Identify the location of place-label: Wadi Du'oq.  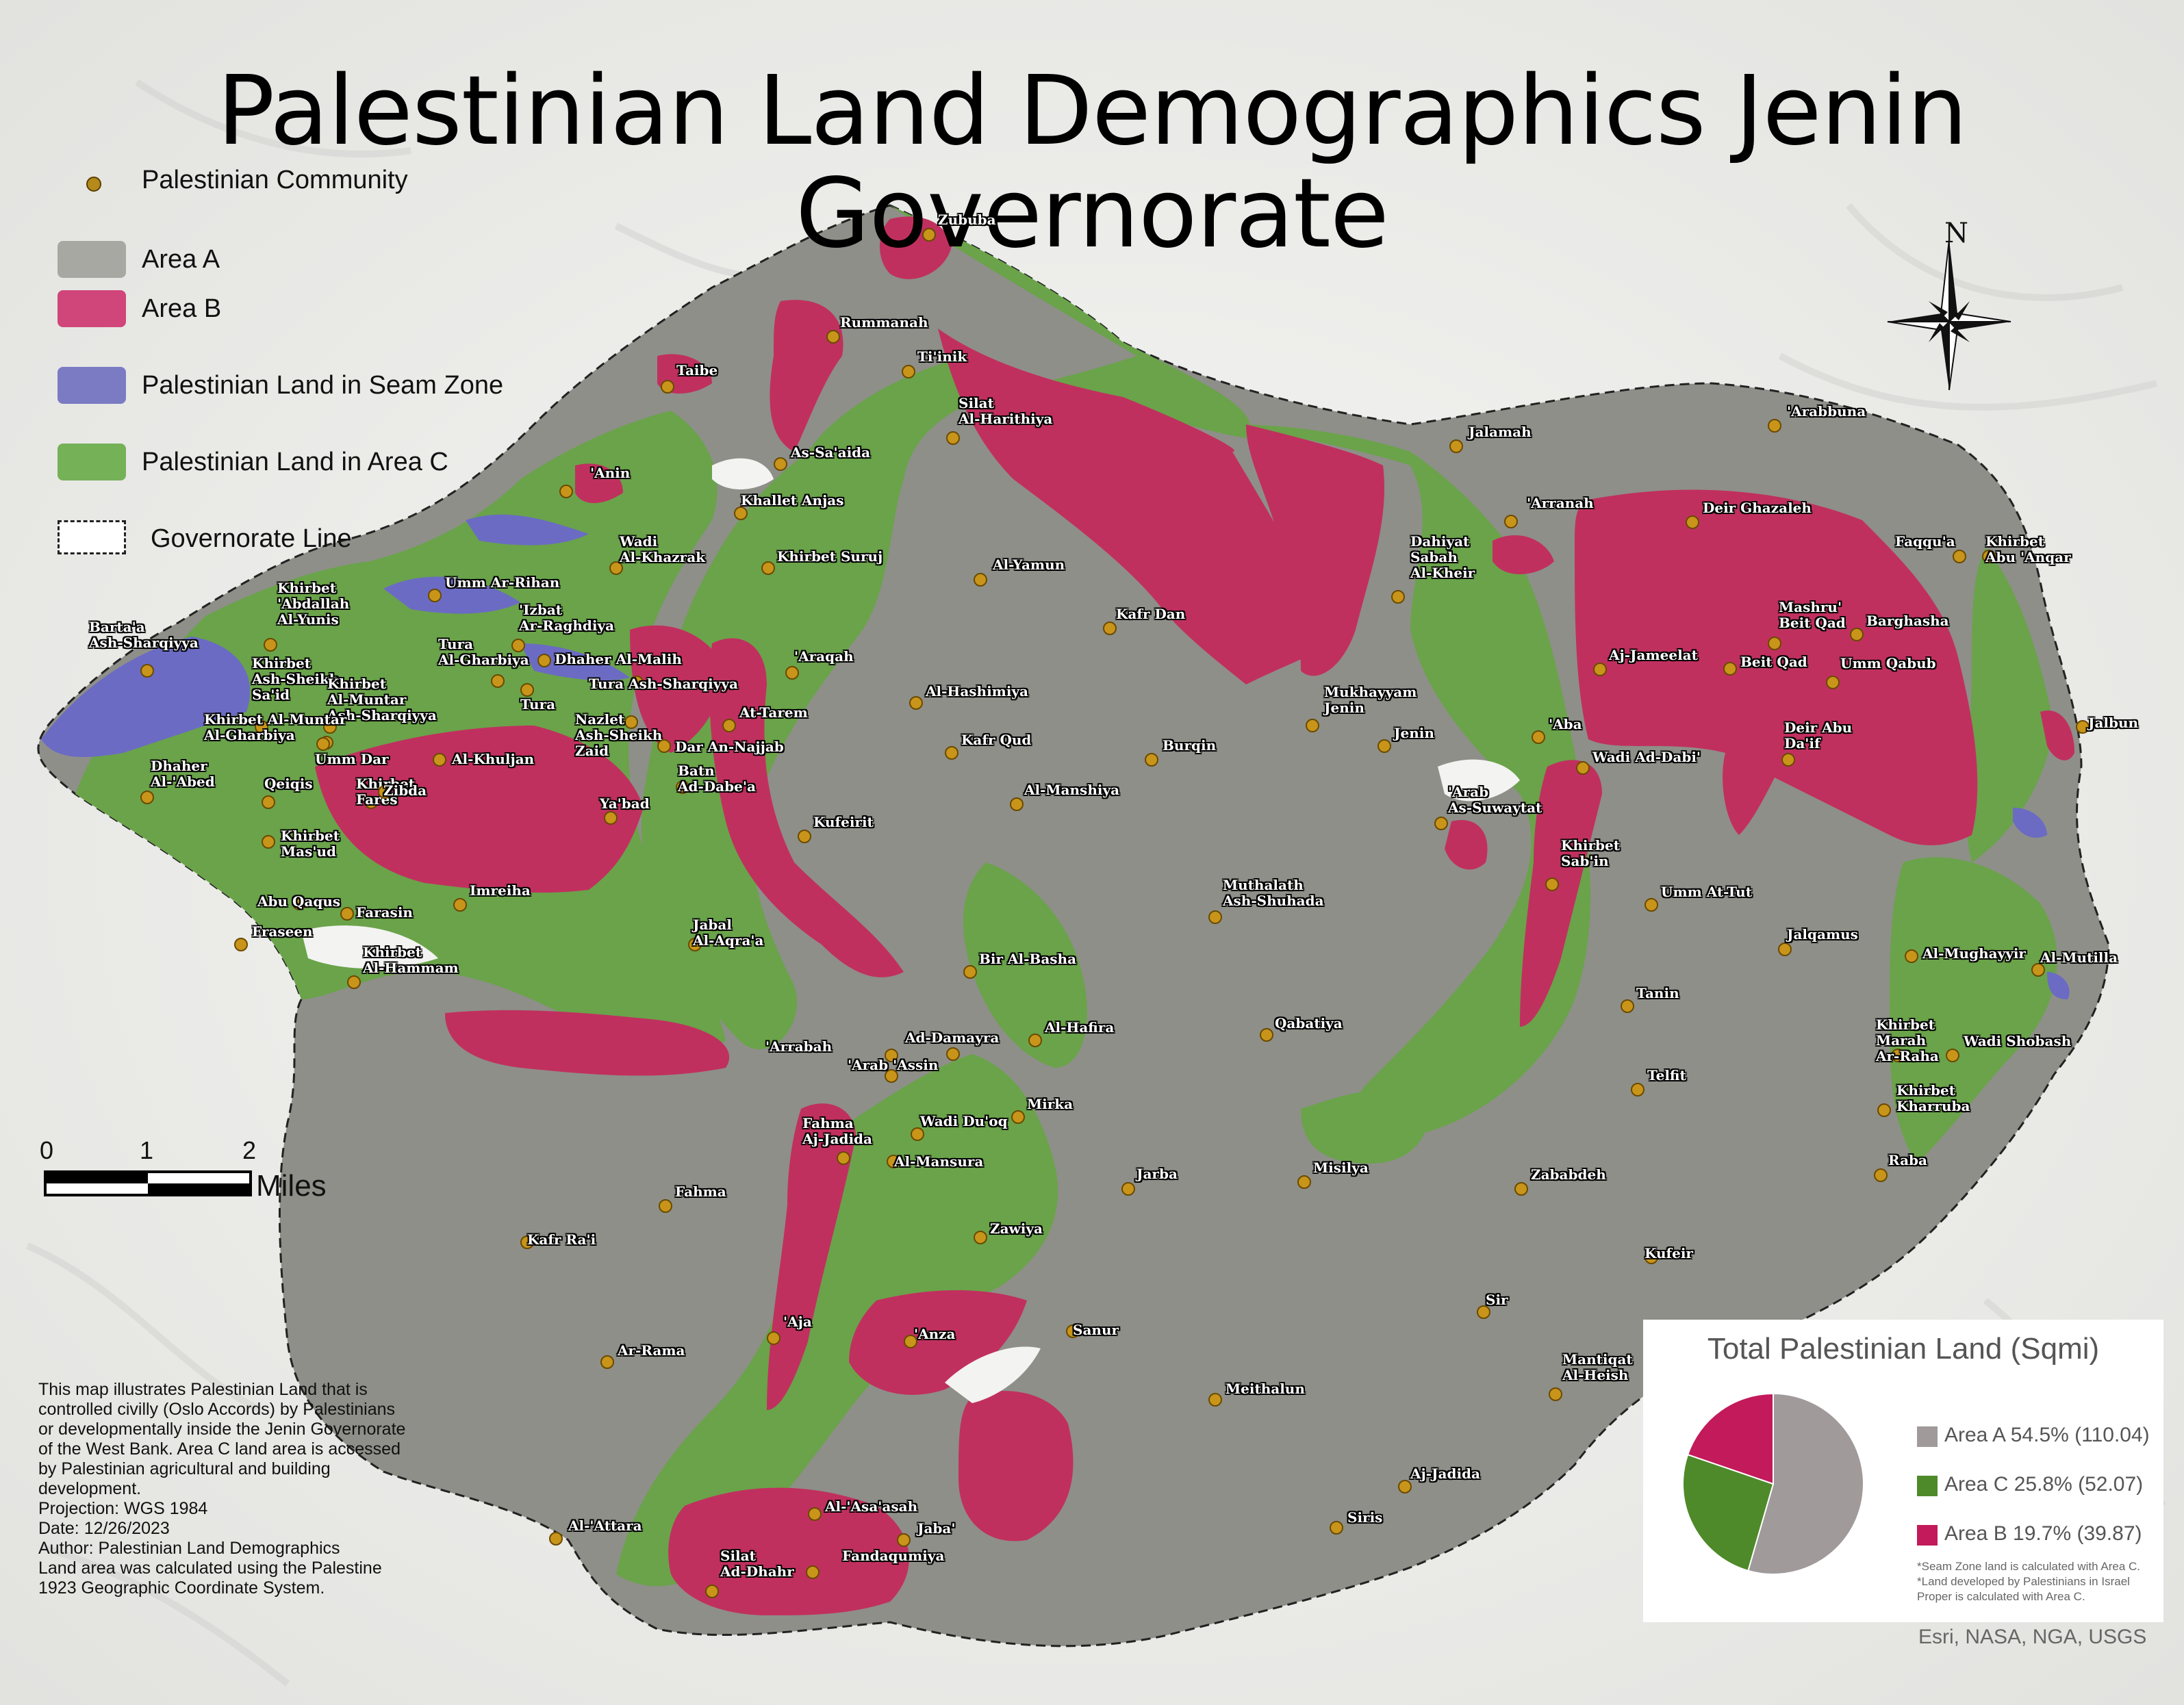
(964, 1121).